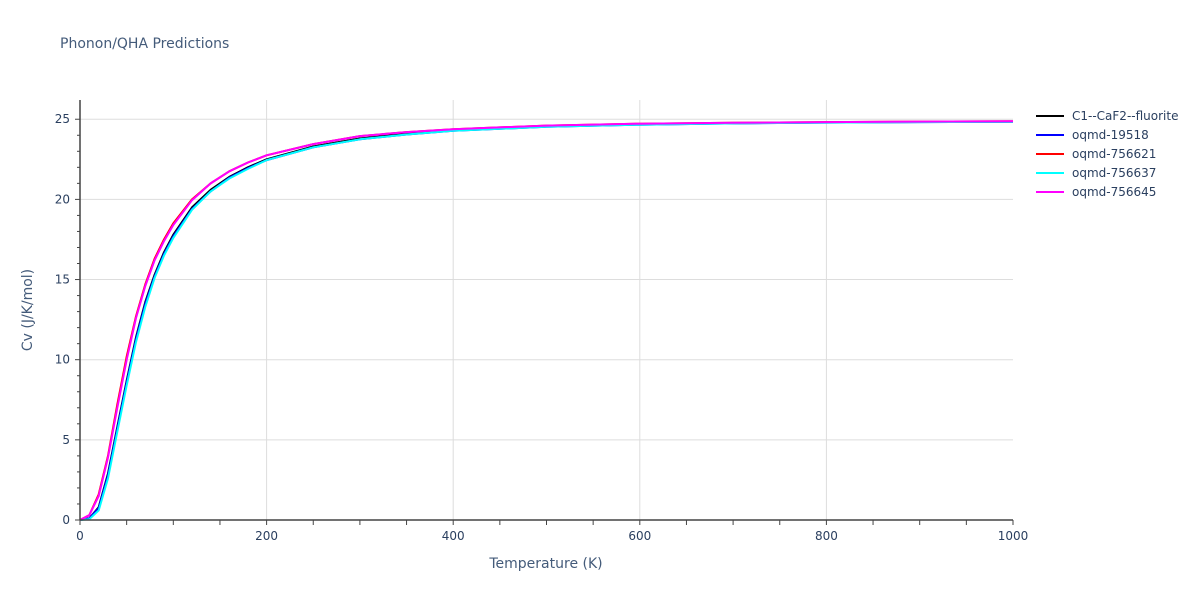 Image resolution: width=1200 pixels, height=600 pixels. What do you see at coordinates (62, 199) in the screenshot?
I see `y-tick-label: 20` at bounding box center [62, 199].